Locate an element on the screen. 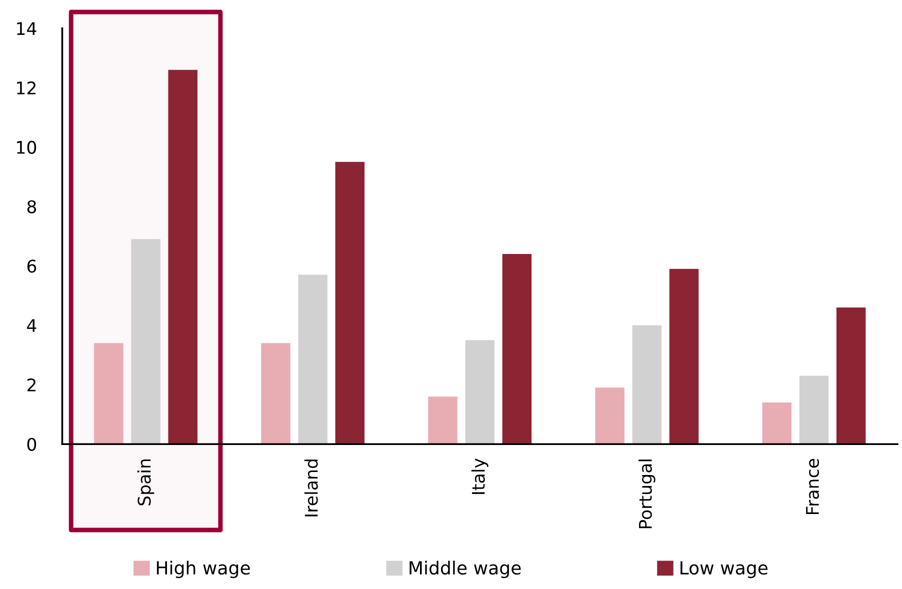  legend-label: High wage is located at coordinates (203, 569).